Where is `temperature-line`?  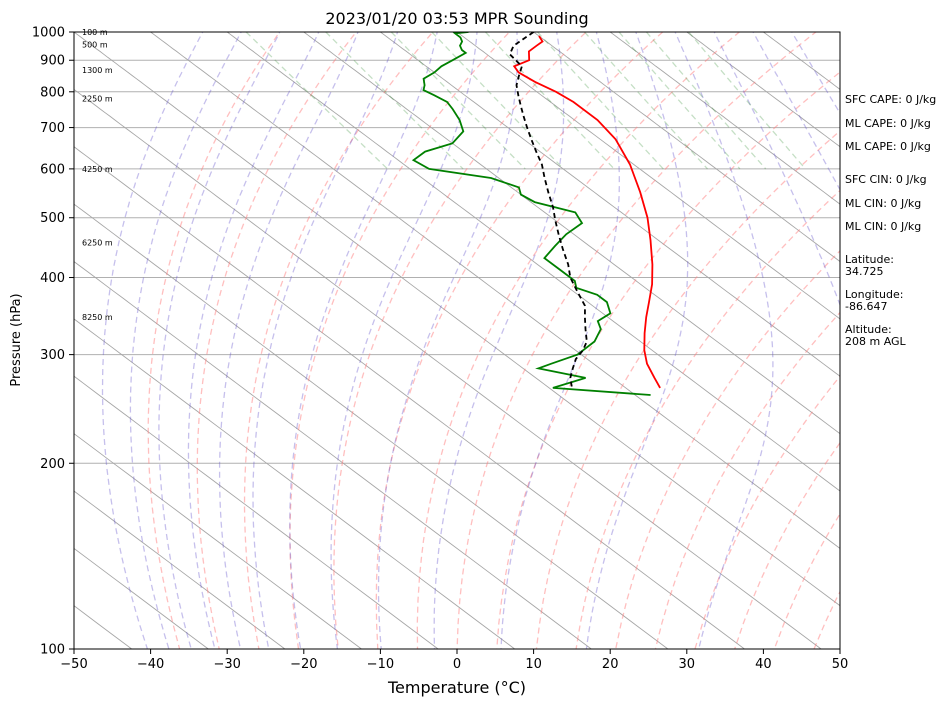
temperature-line is located at coordinates (586, 212).